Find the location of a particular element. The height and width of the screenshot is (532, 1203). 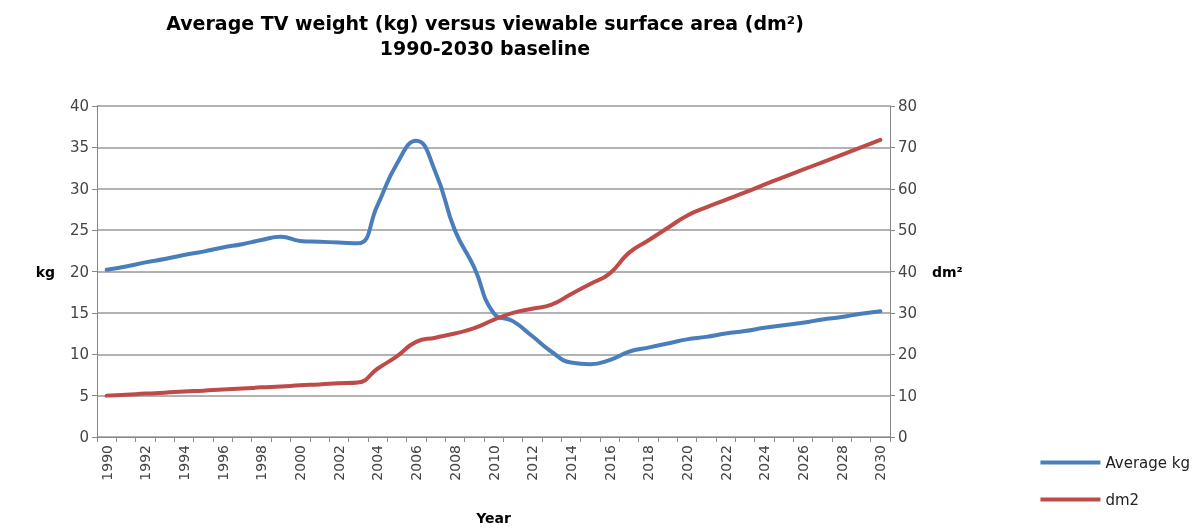

y2-tick-label: 0 is located at coordinates (903, 437).